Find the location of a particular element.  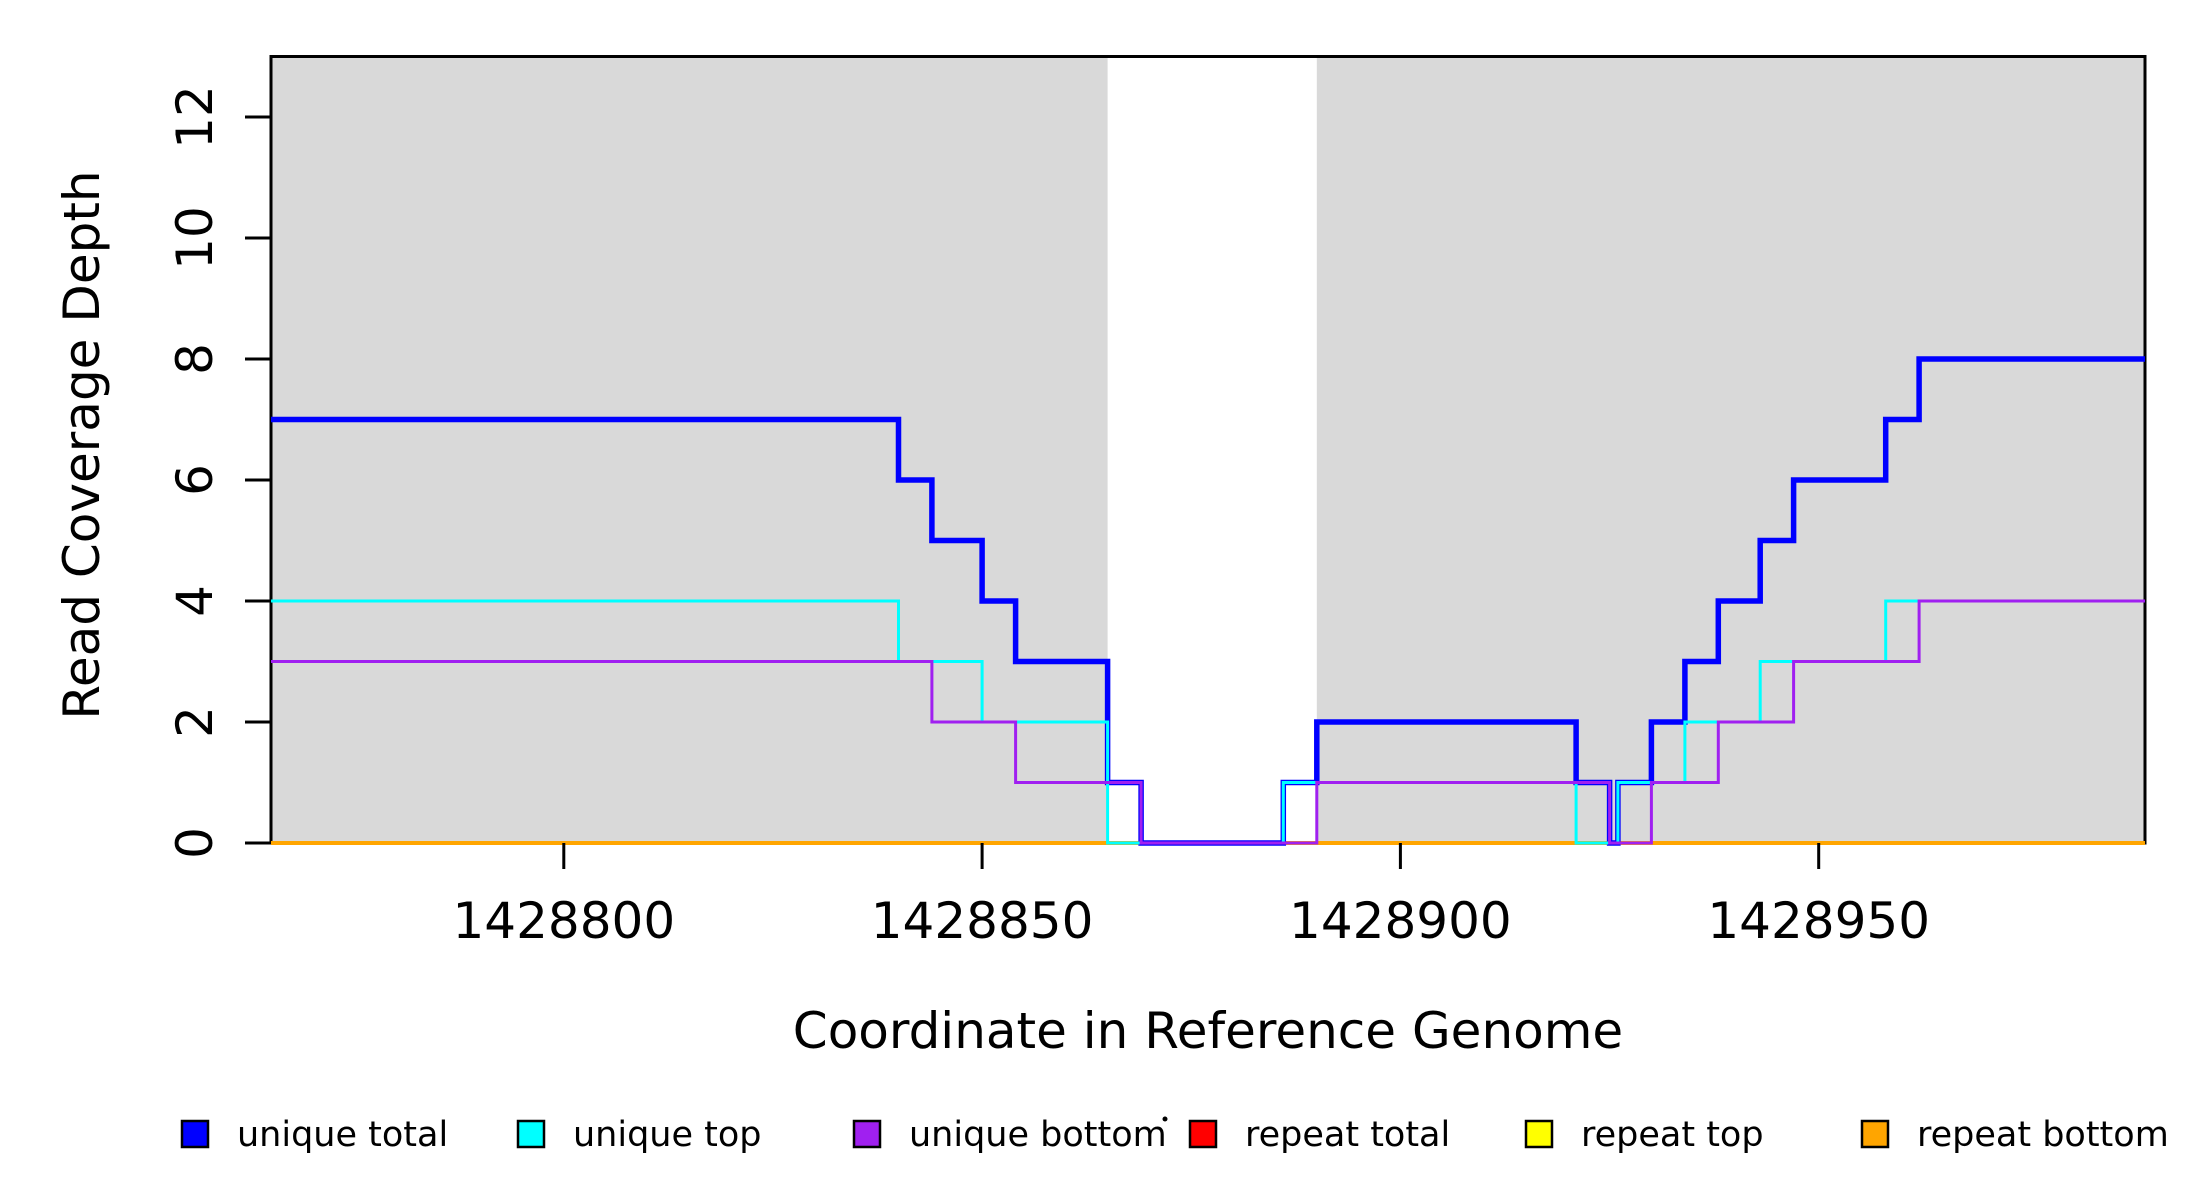

x-tick-label: 1428850 is located at coordinates (982, 921).